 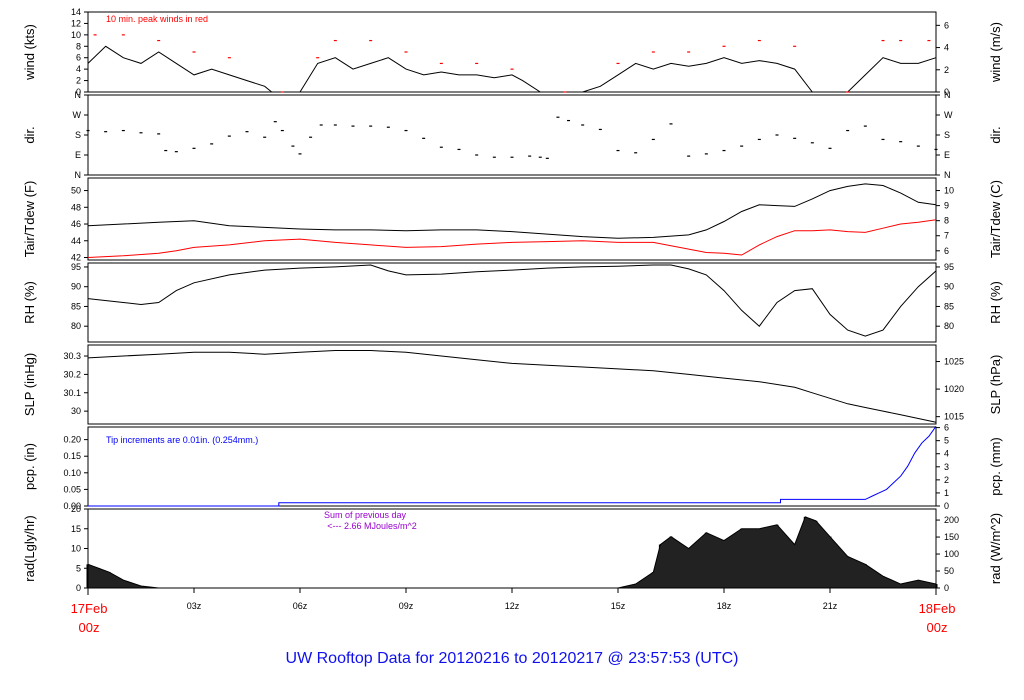 I want to click on right-tick-label: 90, so click(x=949, y=287).